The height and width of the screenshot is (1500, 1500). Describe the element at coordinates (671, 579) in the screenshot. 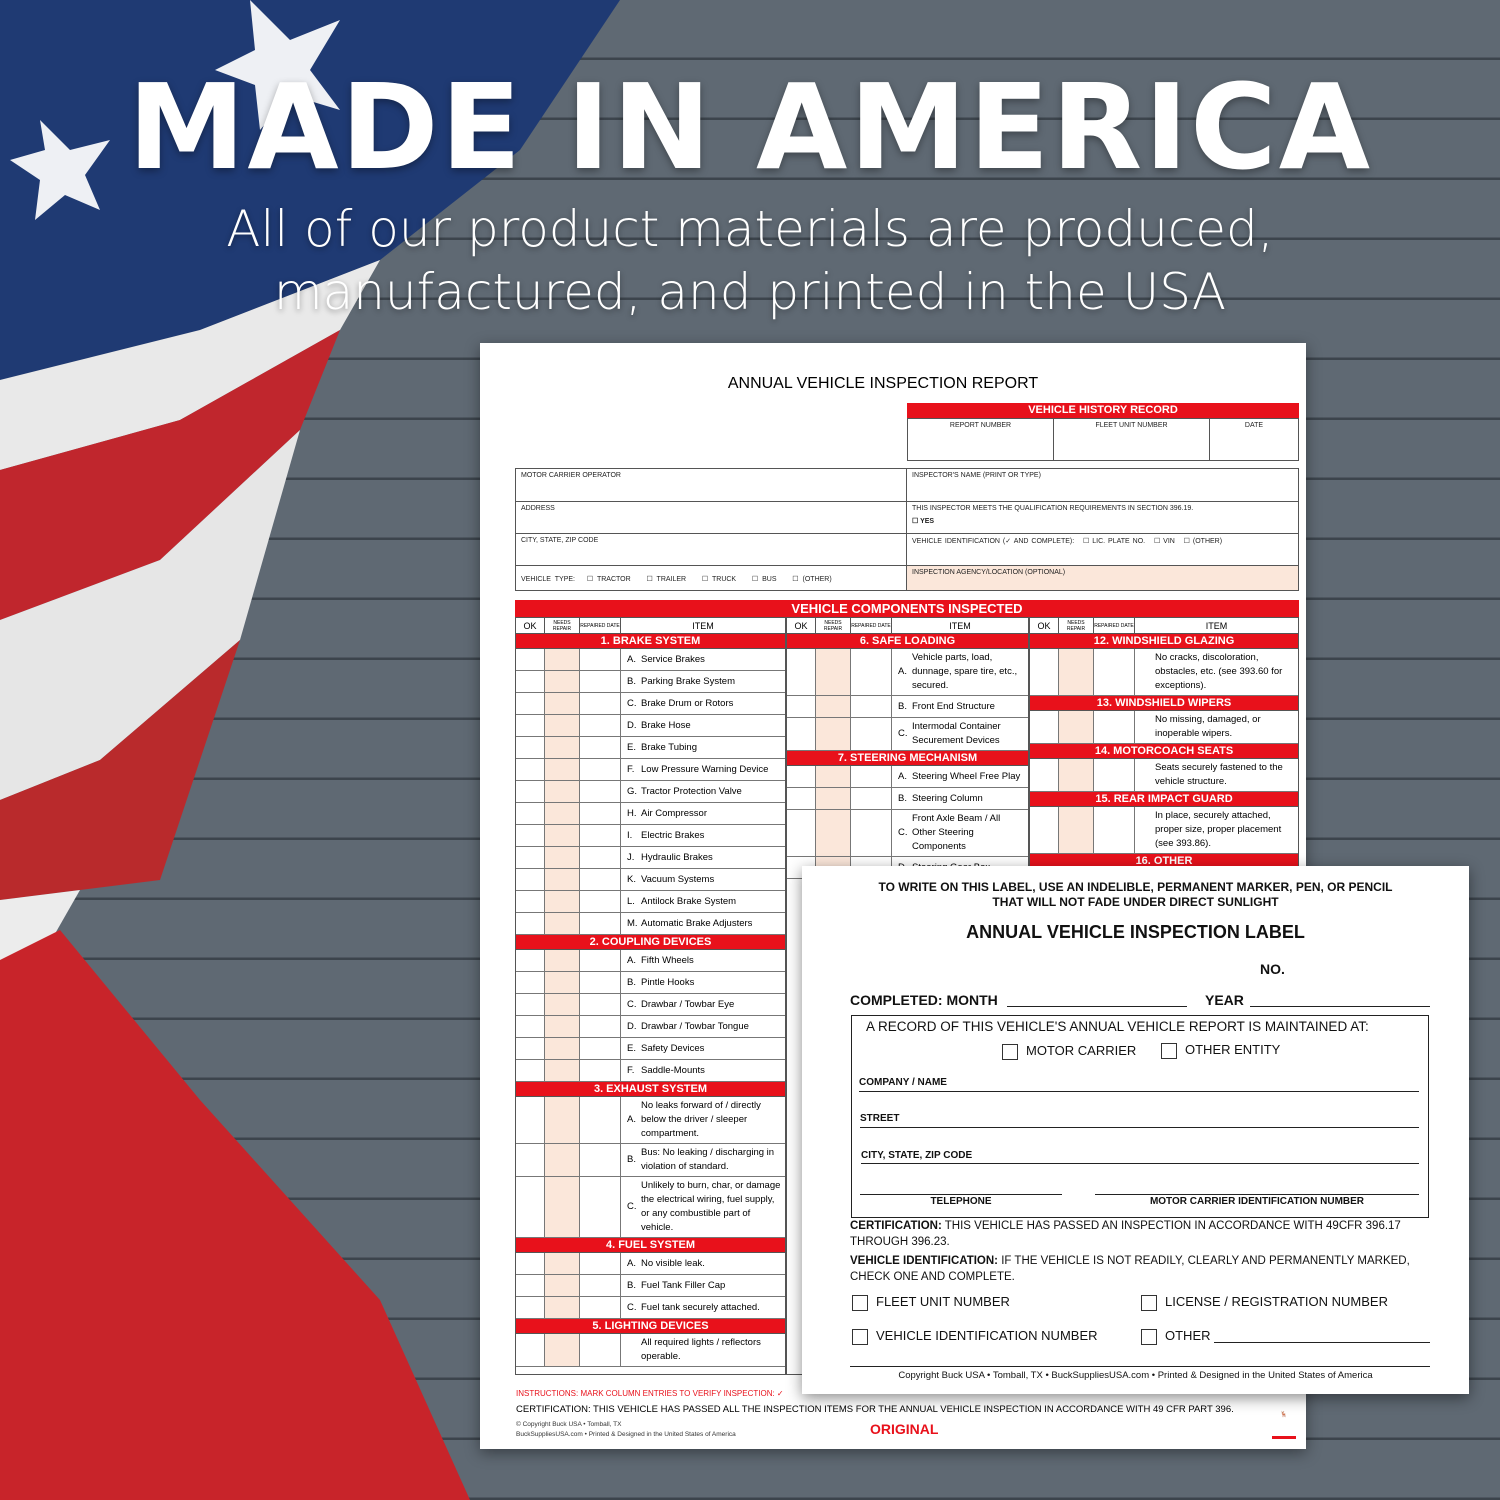

I see `type-trailer: TRAILER` at that location.